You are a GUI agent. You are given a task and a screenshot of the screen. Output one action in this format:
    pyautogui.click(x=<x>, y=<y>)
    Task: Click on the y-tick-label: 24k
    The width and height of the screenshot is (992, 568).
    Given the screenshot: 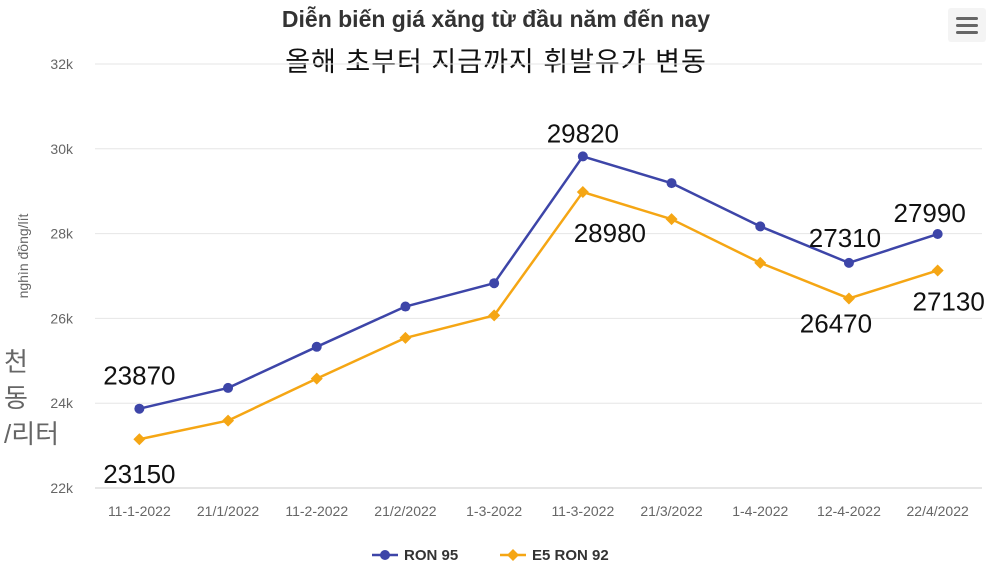 What is the action you would take?
    pyautogui.click(x=62, y=403)
    